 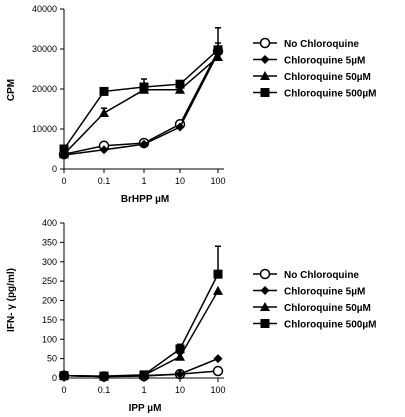 I want to click on y-tick-label: 40000, so click(x=44, y=9).